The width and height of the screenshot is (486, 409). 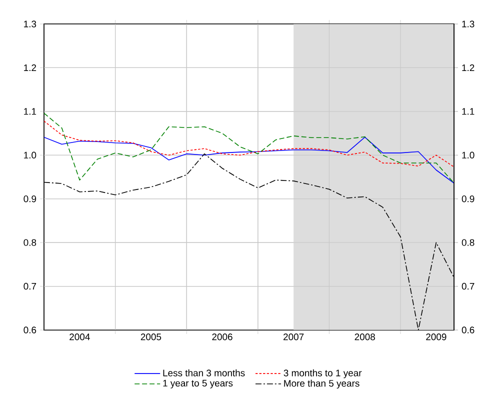 What do you see at coordinates (151, 337) in the screenshot?
I see `x-tick-label: 2005` at bounding box center [151, 337].